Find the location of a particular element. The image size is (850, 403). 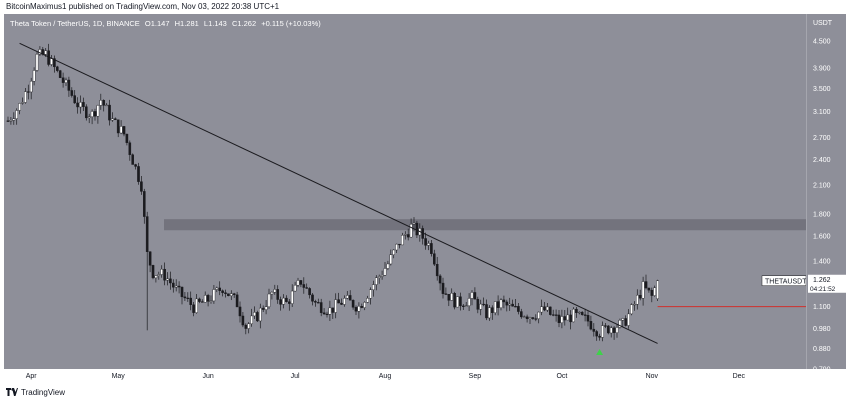

legend-close-value: 1.262 is located at coordinates (247, 23).